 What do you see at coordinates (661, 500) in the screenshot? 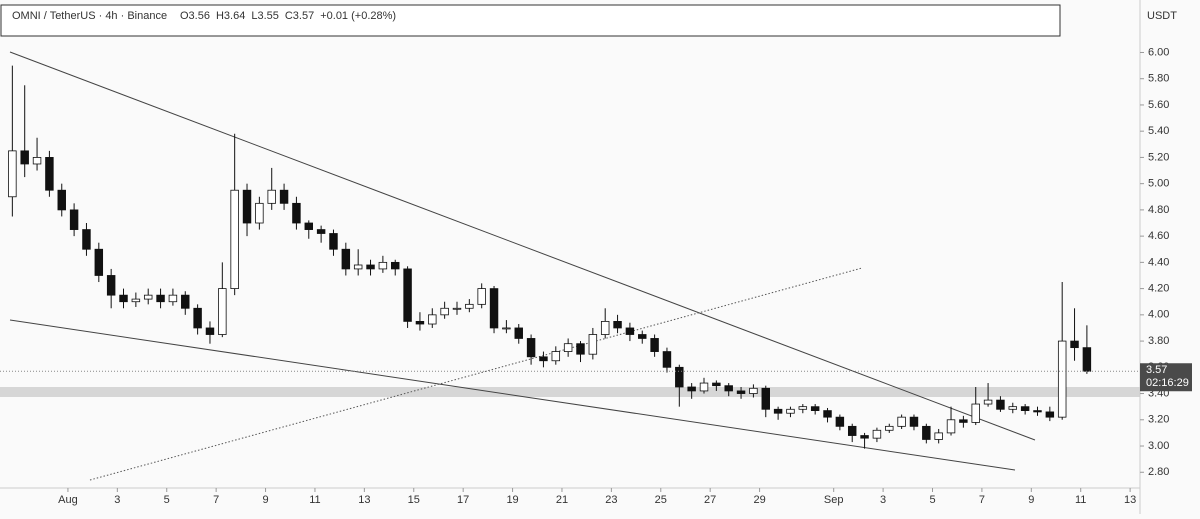
I see `x-tick-label: 25` at bounding box center [661, 500].